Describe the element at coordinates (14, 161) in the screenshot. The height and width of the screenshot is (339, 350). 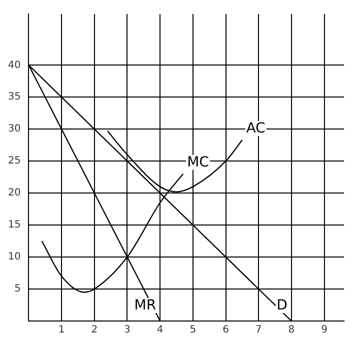
I see `y-tick-label: 25` at that location.